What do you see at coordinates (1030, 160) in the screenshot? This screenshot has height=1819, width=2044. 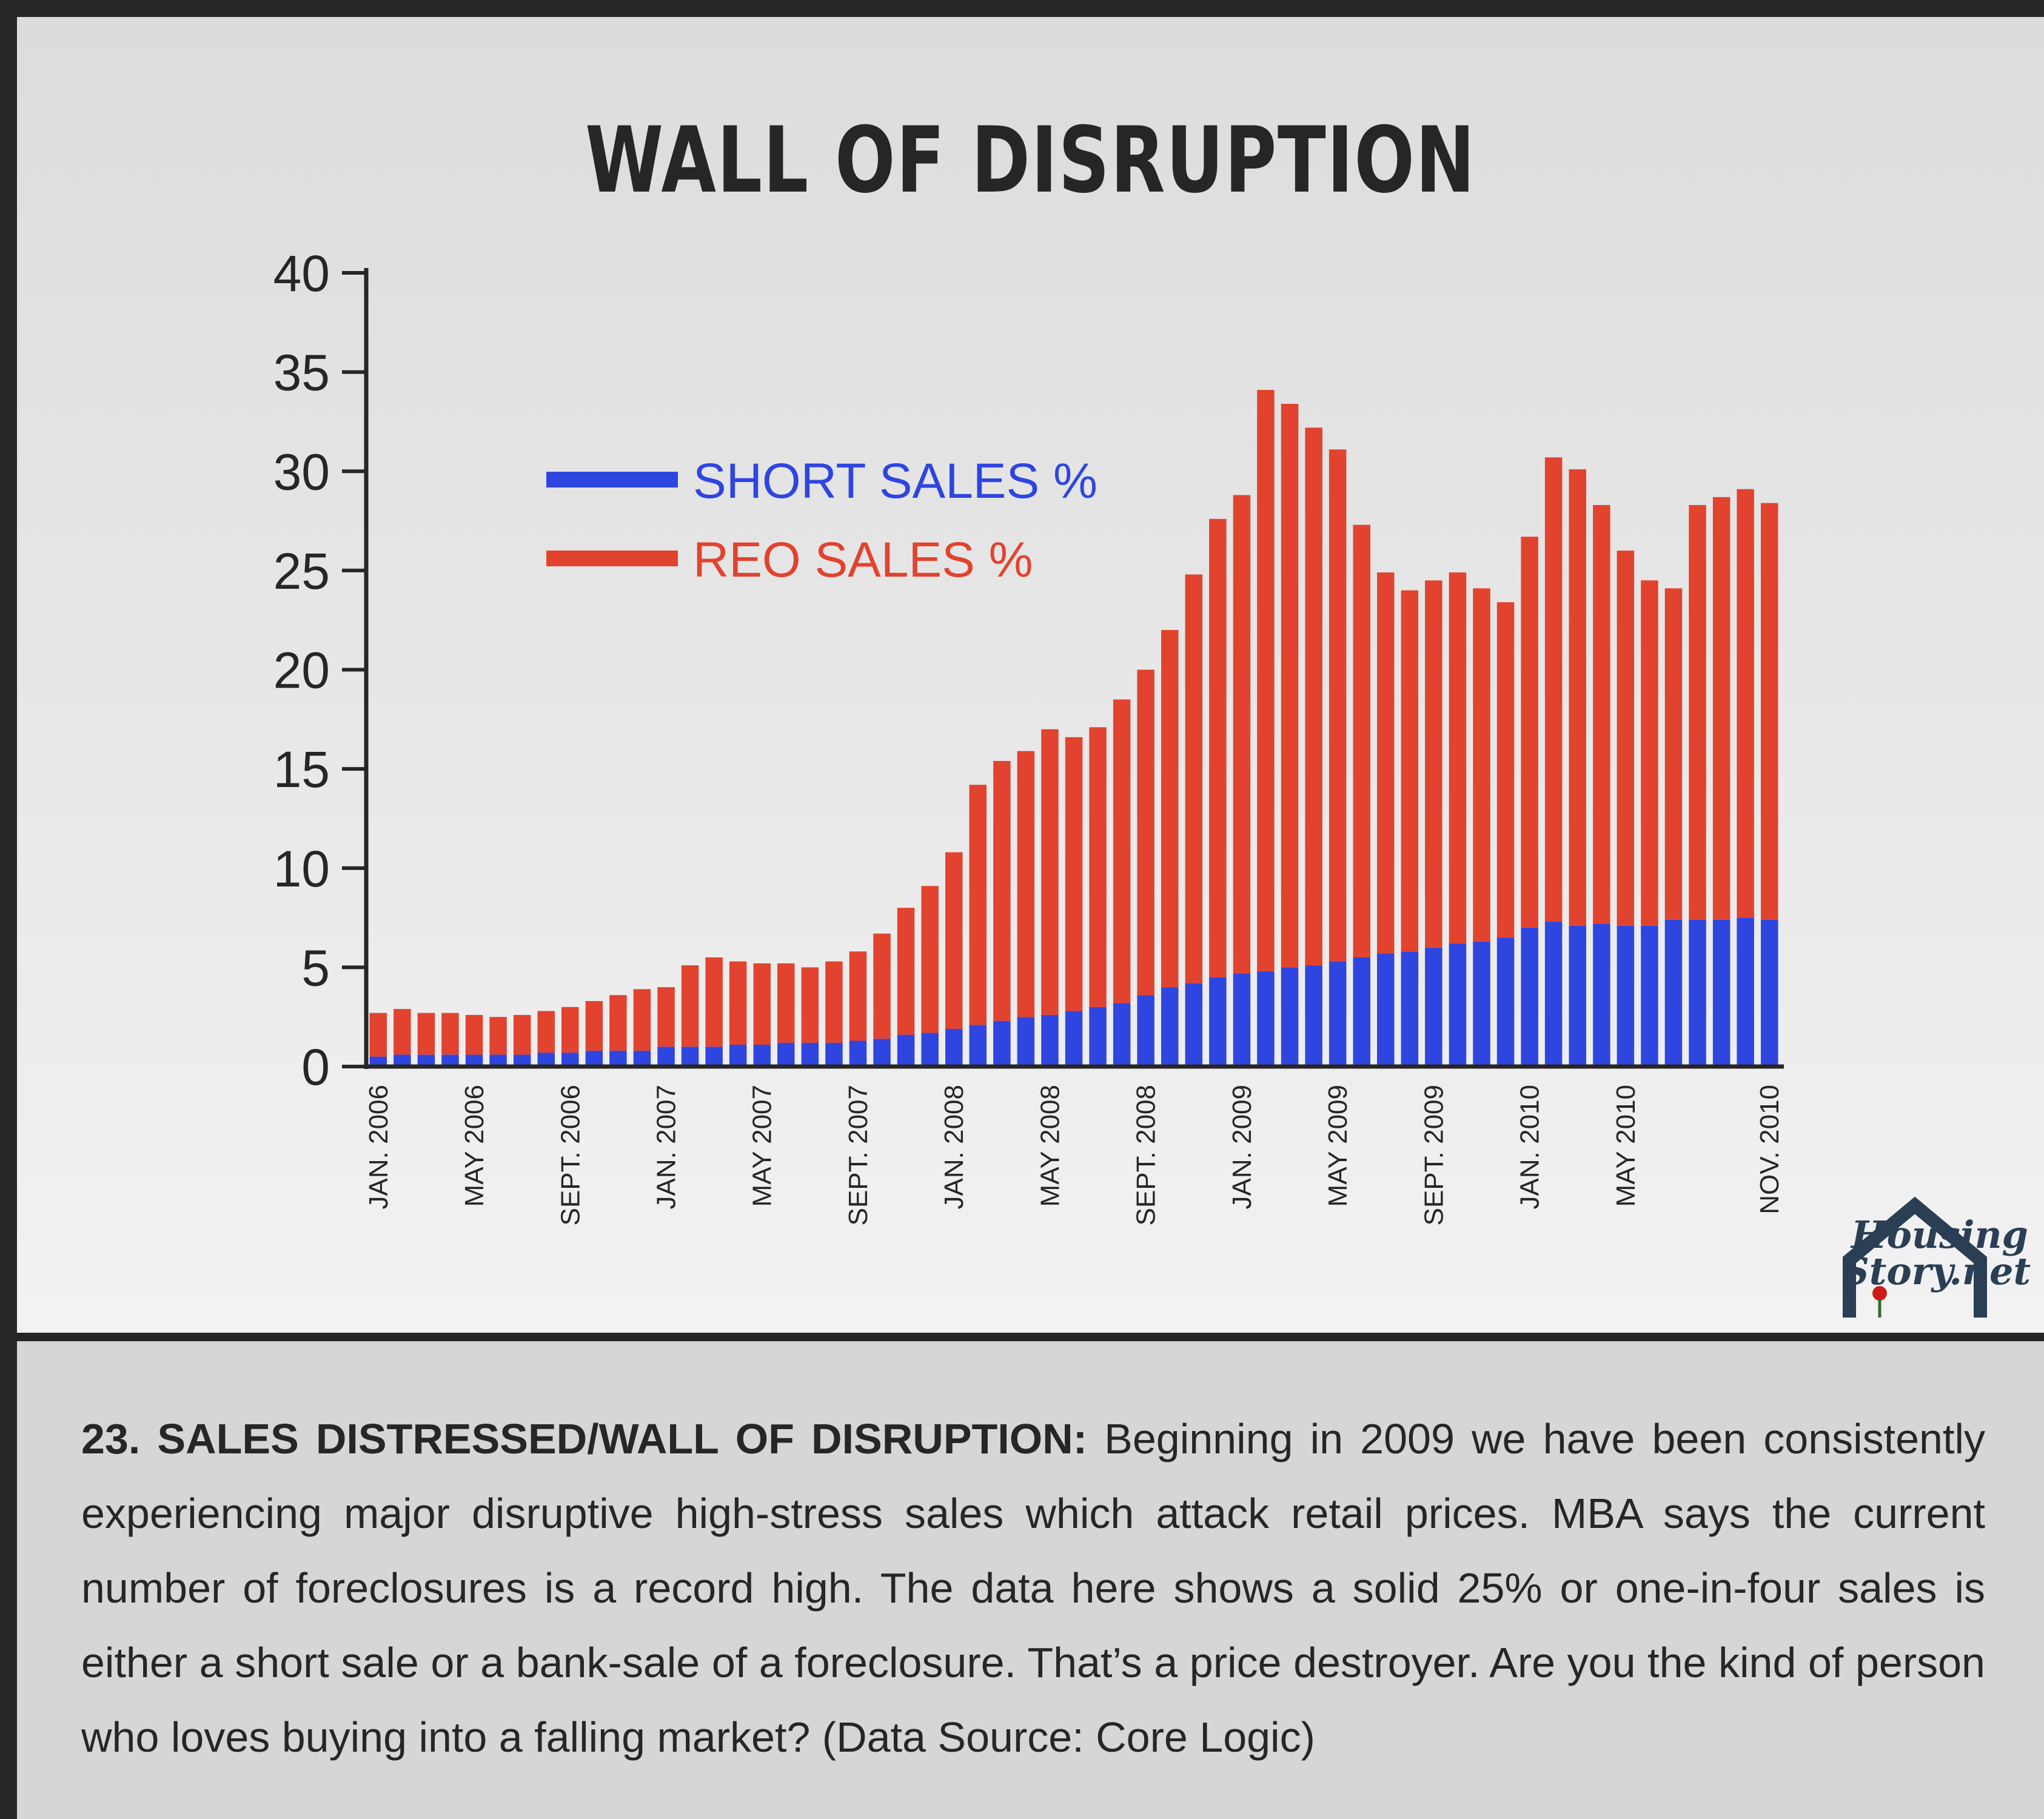 I see `chart-title: WALL OF DISRUPTION` at bounding box center [1030, 160].